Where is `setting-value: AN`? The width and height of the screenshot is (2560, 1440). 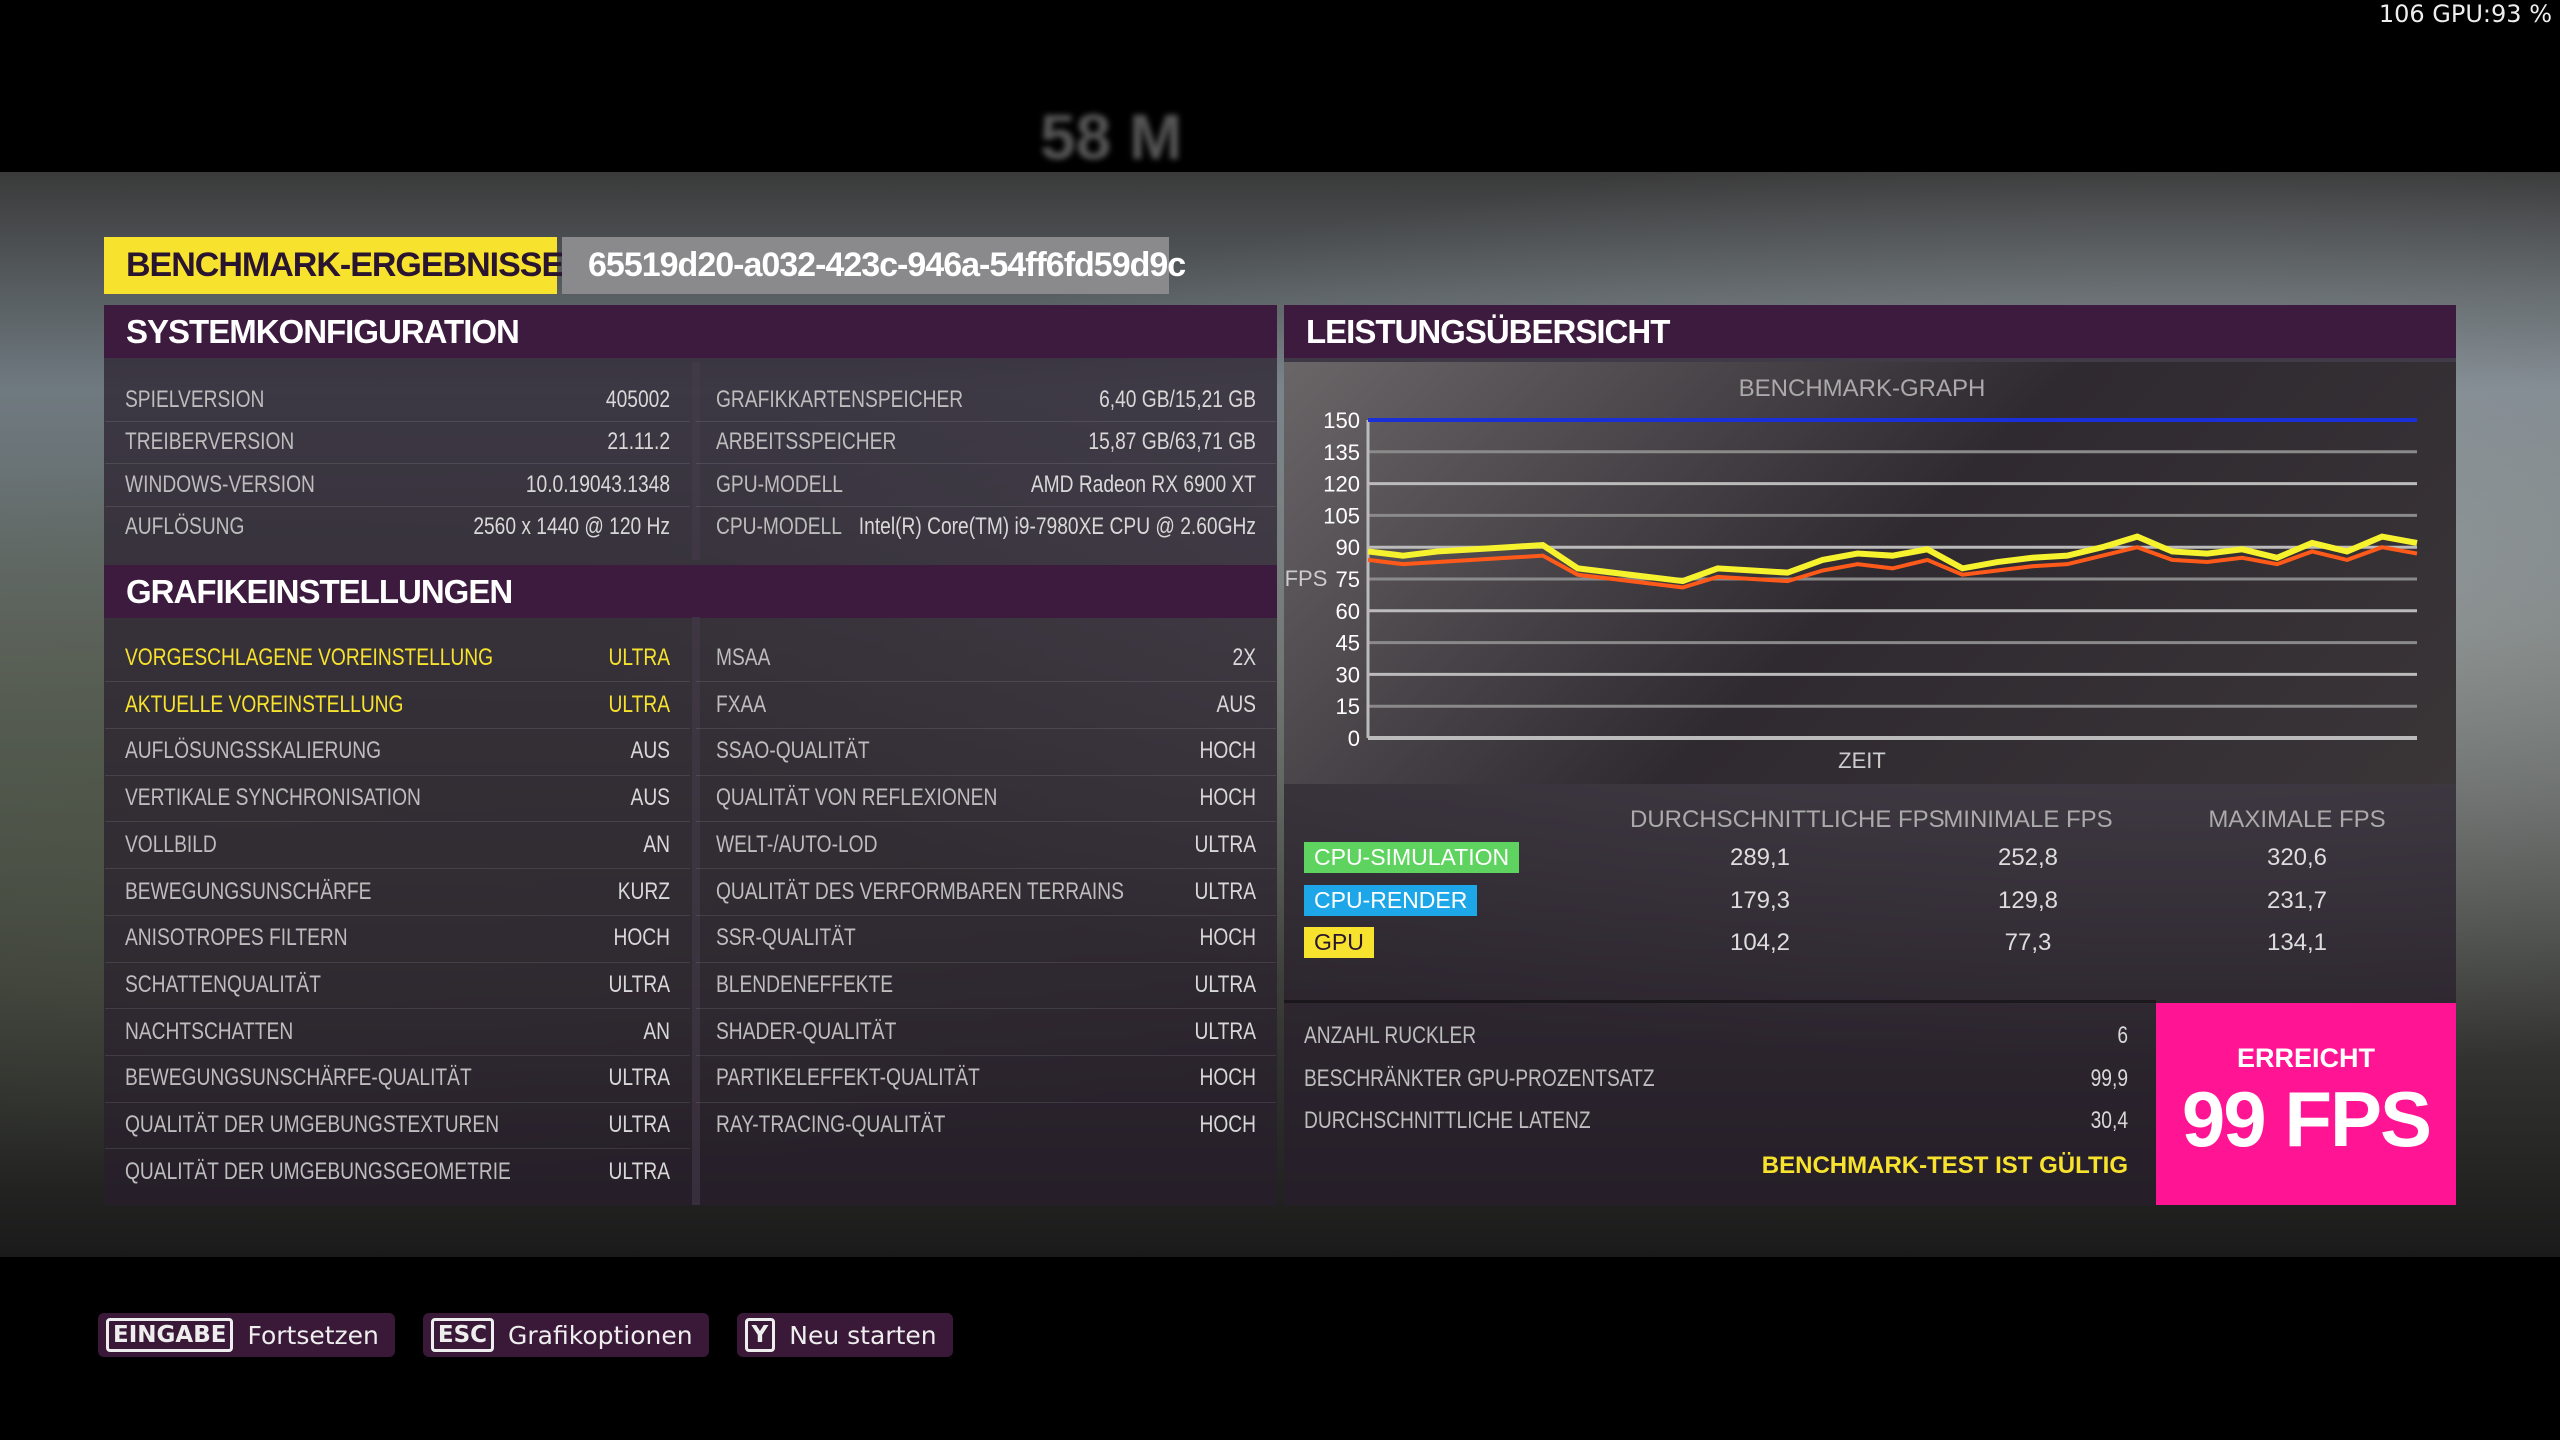 setting-value: AN is located at coordinates (656, 844).